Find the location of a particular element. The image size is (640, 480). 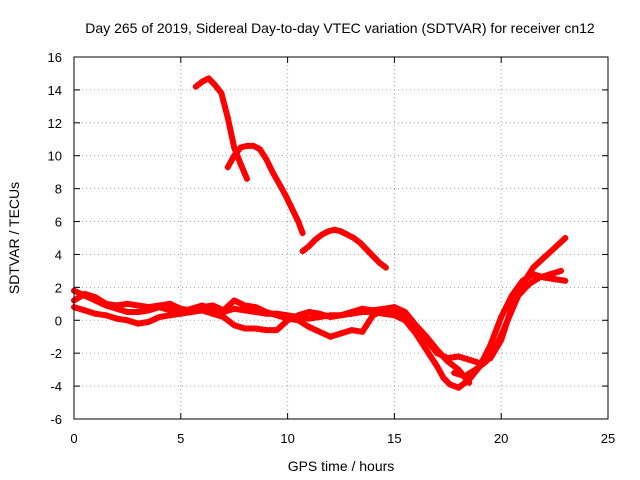

series-line is located at coordinates (344, 248).